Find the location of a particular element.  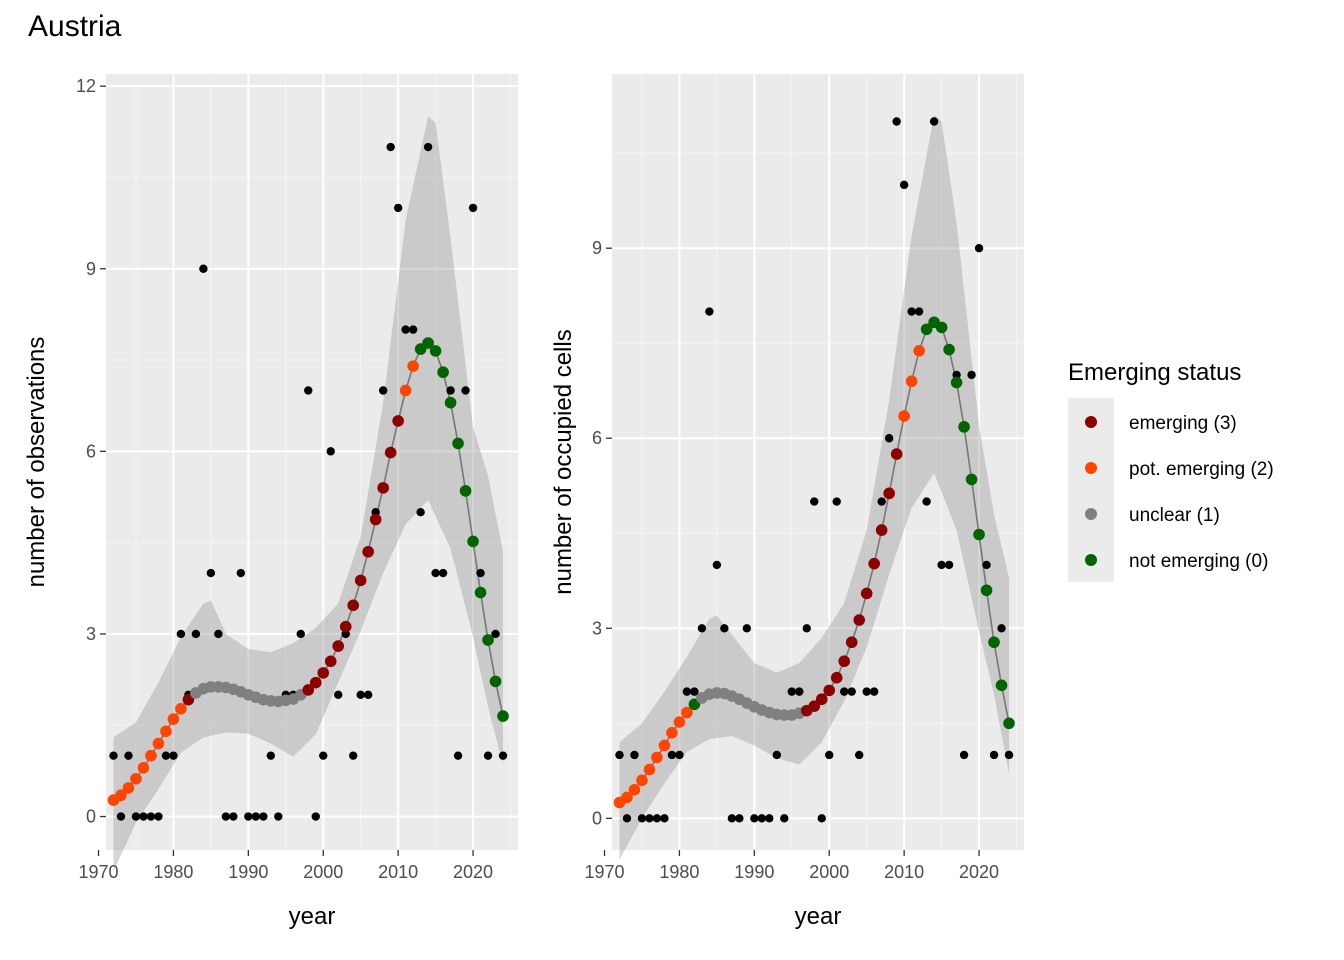

legend-label: pot. emerging (2) is located at coordinates (1201, 469).